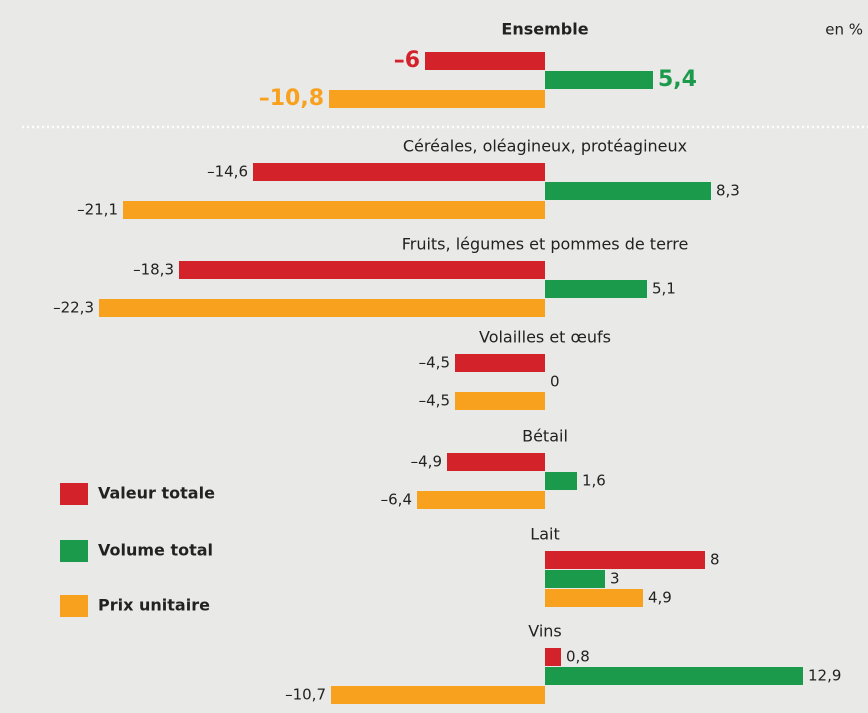  I want to click on value-label: 4,9, so click(660, 598).